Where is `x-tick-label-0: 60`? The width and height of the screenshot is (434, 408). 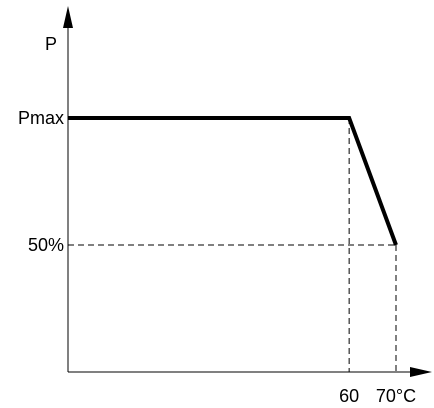 x-tick-label-0: 60 is located at coordinates (349, 396).